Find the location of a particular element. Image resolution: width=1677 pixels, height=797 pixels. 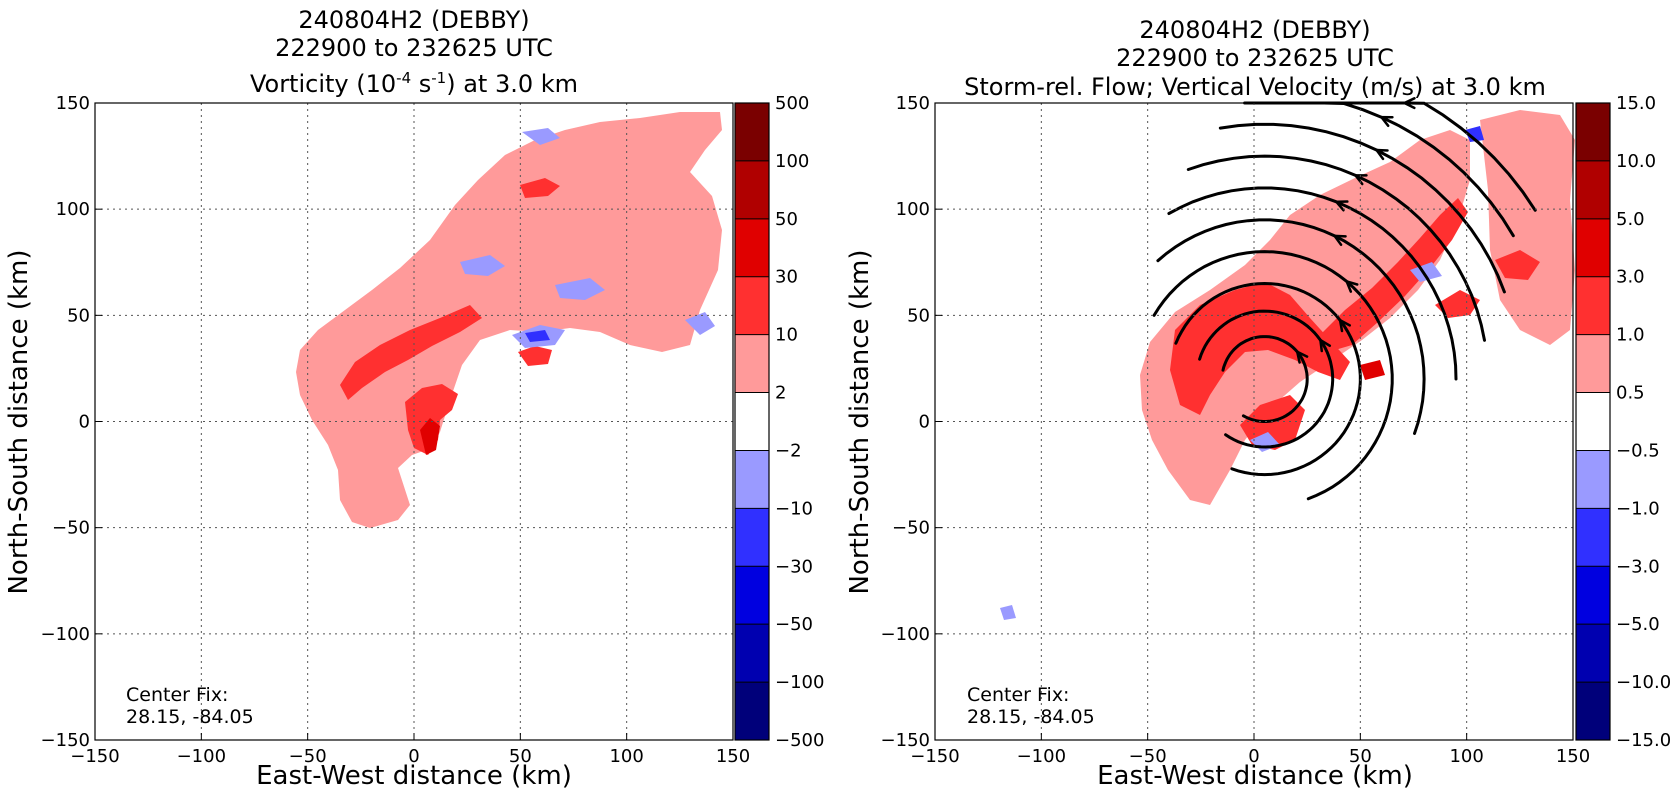

colorbar-tick-label: −50 is located at coordinates (794, 624).